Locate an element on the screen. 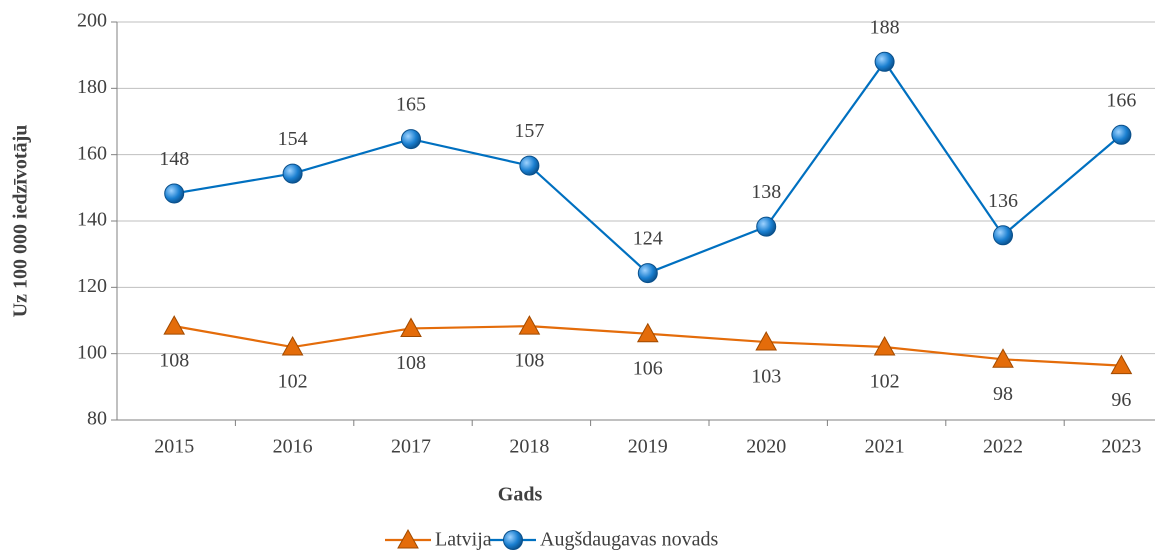 This screenshot has height=553, width=1170. data-label: 136 is located at coordinates (1003, 201).